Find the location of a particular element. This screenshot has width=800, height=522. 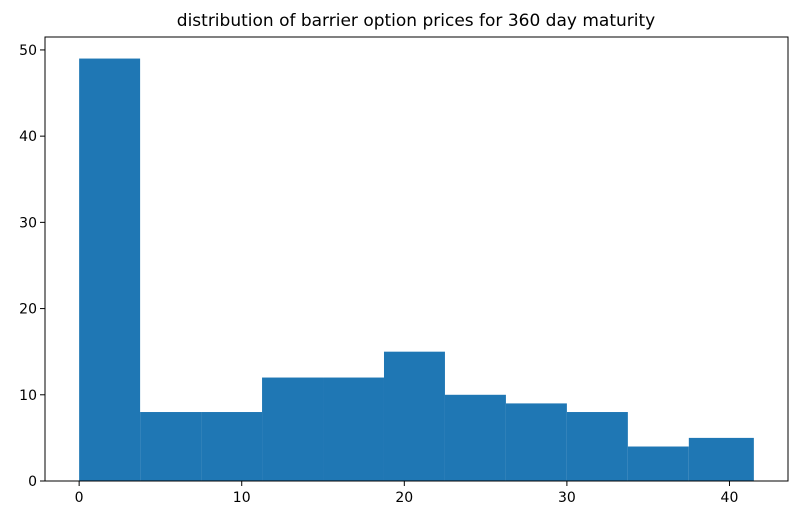

x-tick-label: 30 is located at coordinates (567, 498).